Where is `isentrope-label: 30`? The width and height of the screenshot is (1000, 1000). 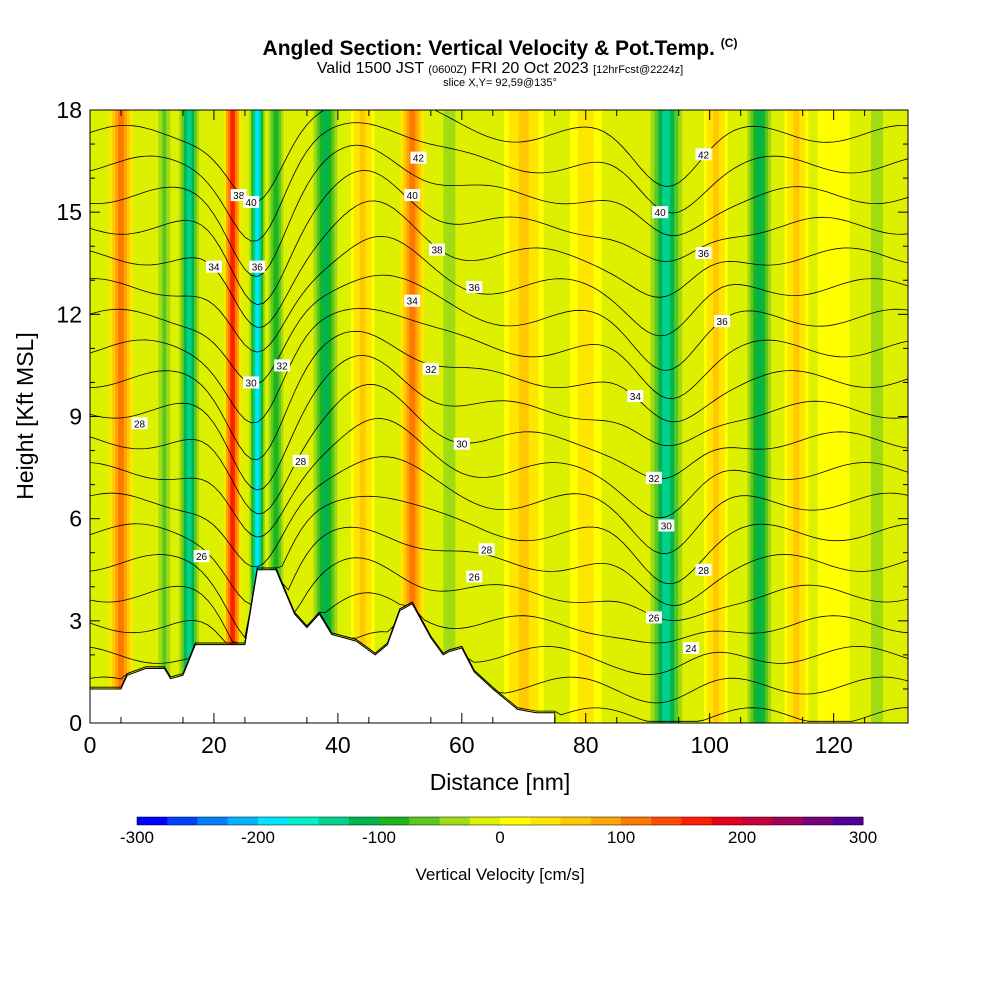 isentrope-label: 30 is located at coordinates (251, 382).